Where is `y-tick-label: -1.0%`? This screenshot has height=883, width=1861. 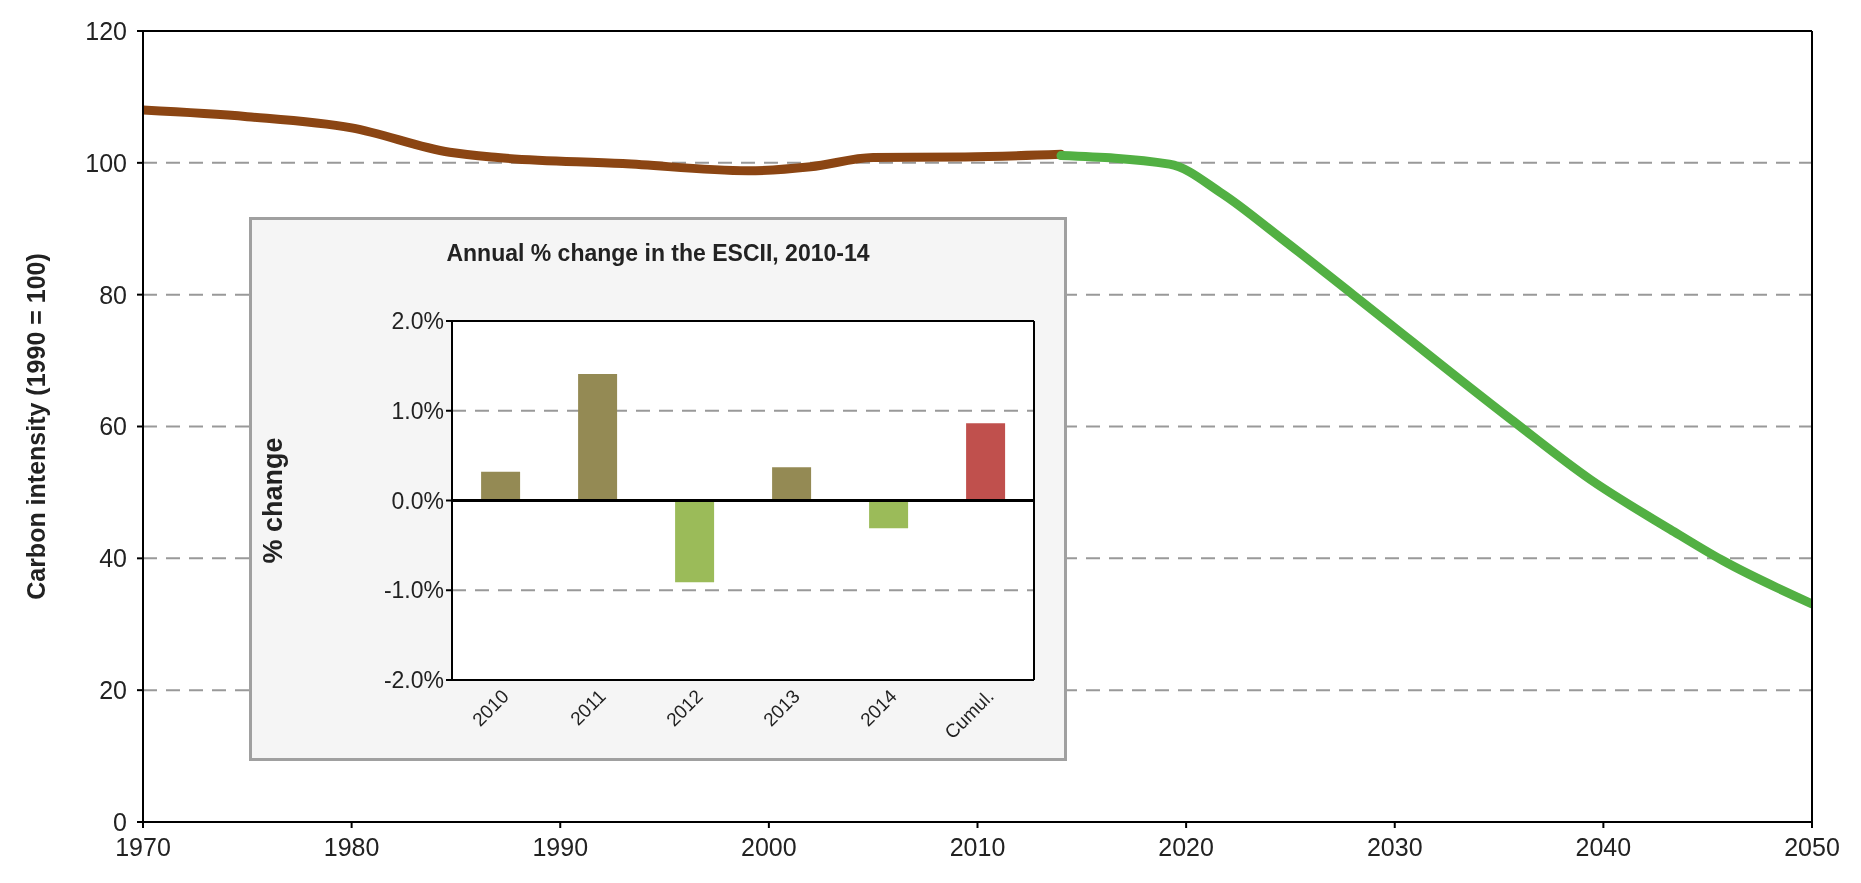
y-tick-label: -1.0% is located at coordinates (413, 590).